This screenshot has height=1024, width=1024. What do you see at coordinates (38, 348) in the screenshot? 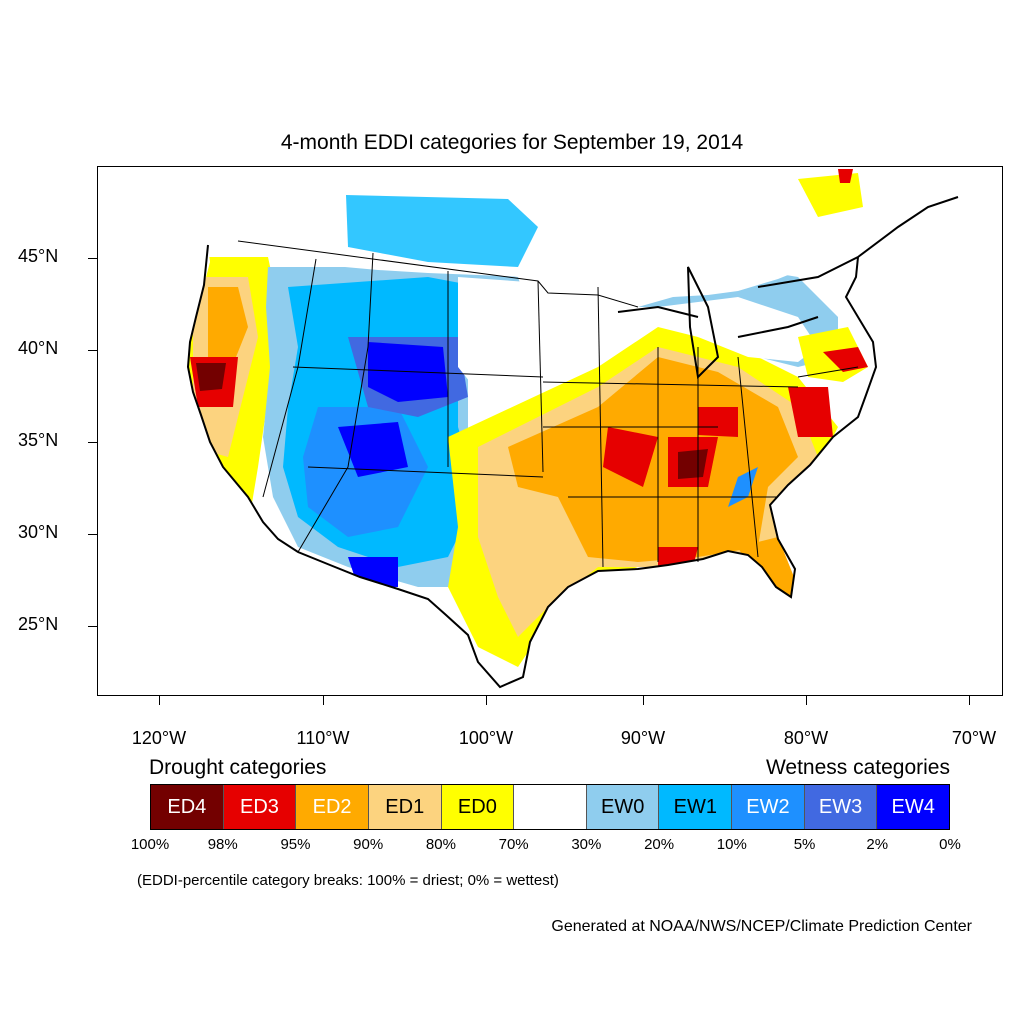
I see `lat-label-40: 40°N` at bounding box center [38, 348].